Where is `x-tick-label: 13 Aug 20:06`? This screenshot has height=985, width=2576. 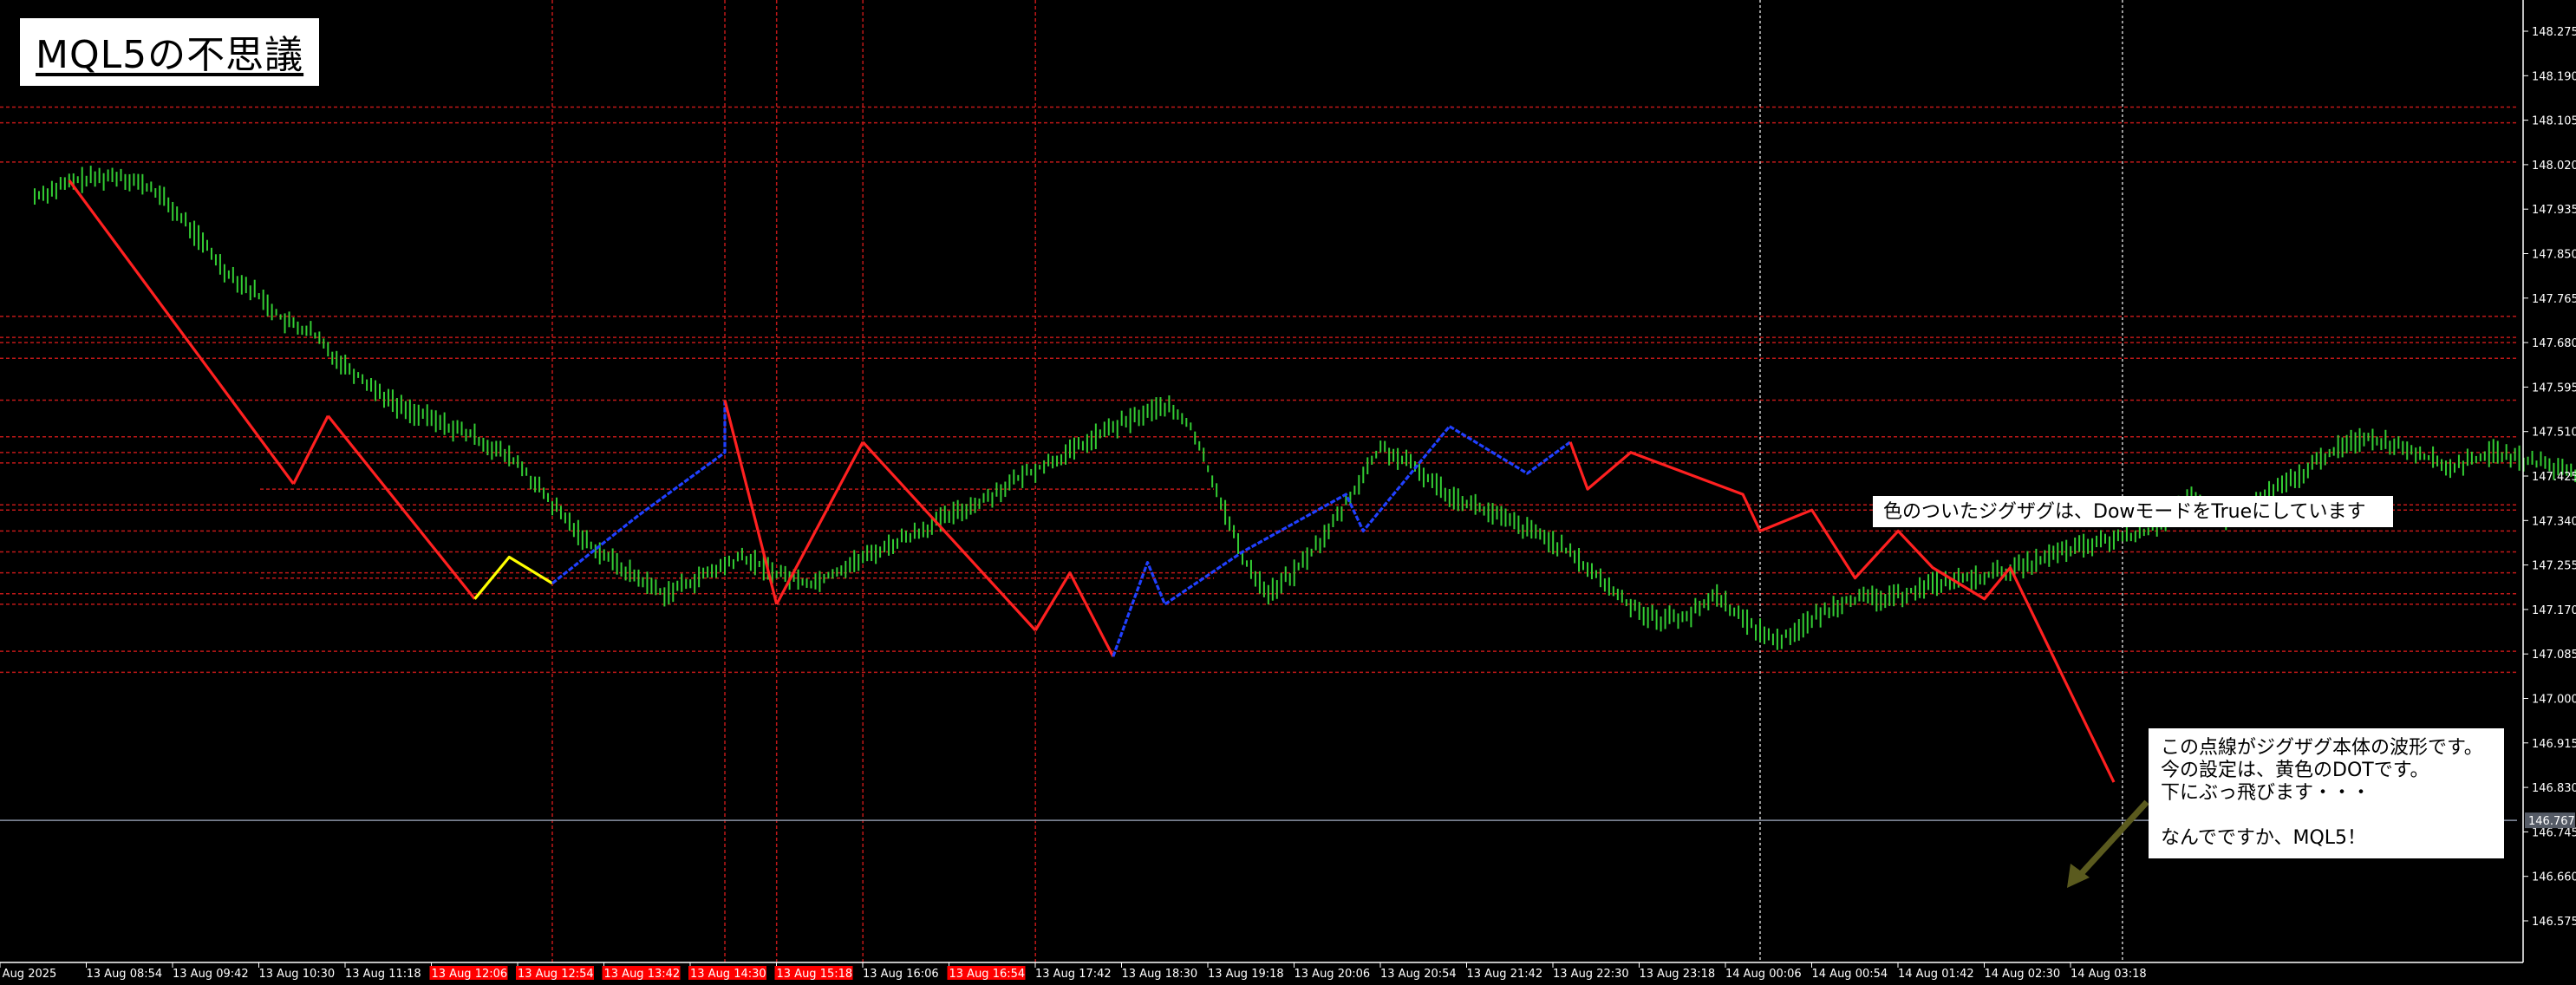 x-tick-label: 13 Aug 20:06 is located at coordinates (1333, 974).